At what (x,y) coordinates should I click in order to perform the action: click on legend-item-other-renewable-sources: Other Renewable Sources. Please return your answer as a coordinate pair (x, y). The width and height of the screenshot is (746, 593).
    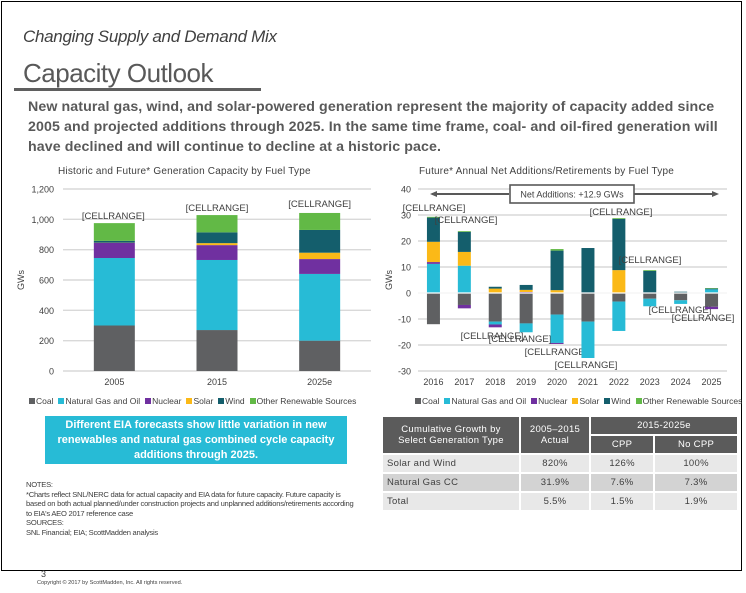
    Looking at the image, I should click on (302, 401).